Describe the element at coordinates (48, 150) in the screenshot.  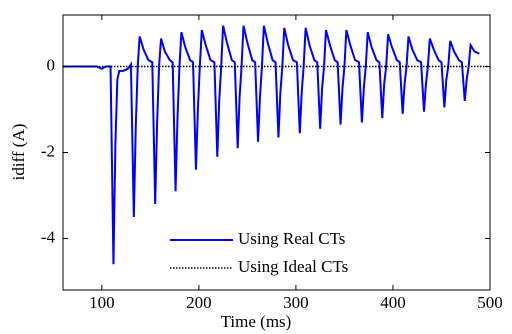
I see `y-tick-label: -2` at that location.